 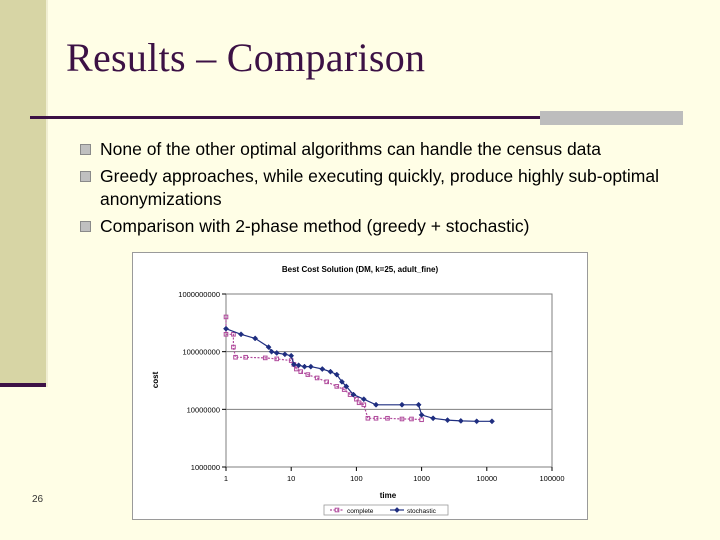 I want to click on slide-number: 26, so click(x=38, y=499).